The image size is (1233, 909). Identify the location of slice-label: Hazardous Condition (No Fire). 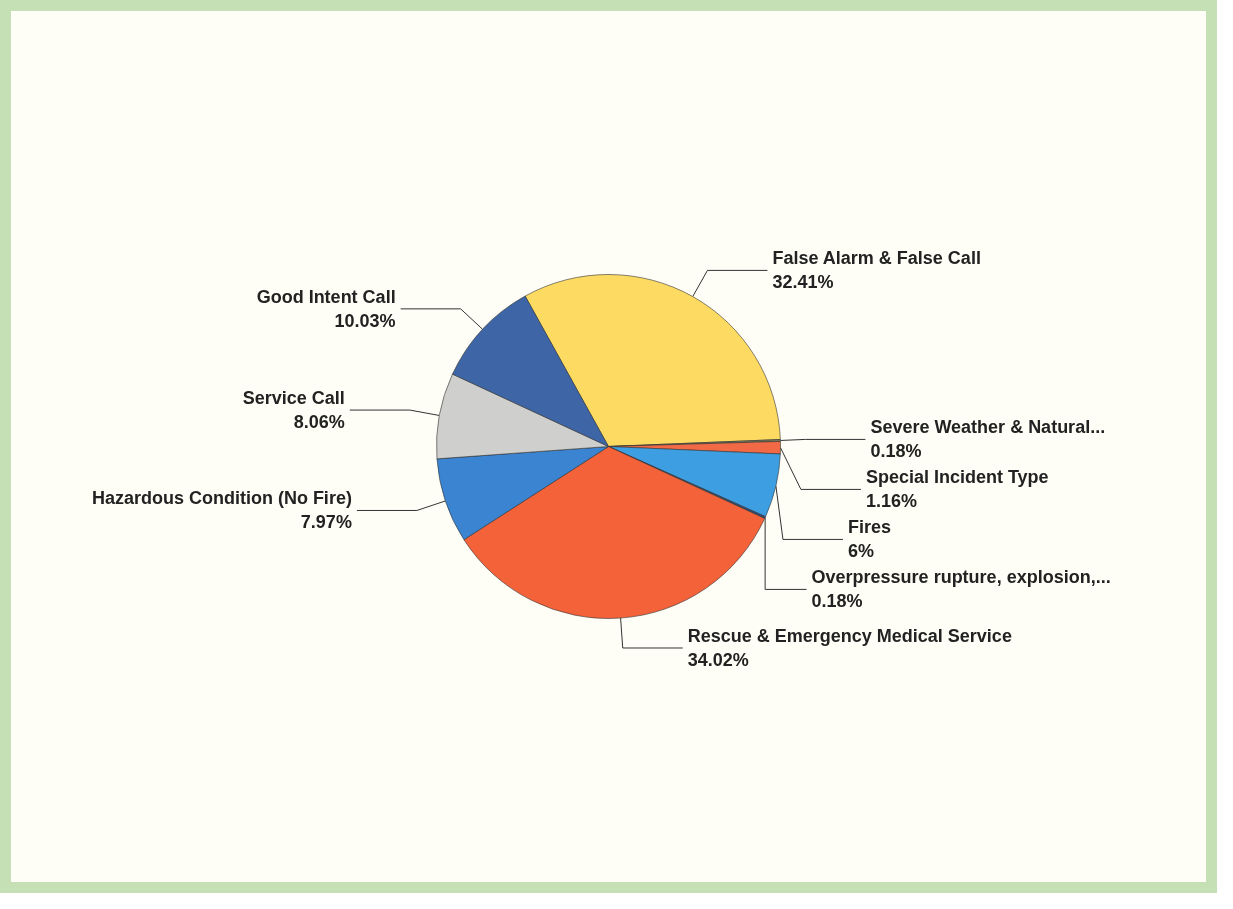
(221, 498).